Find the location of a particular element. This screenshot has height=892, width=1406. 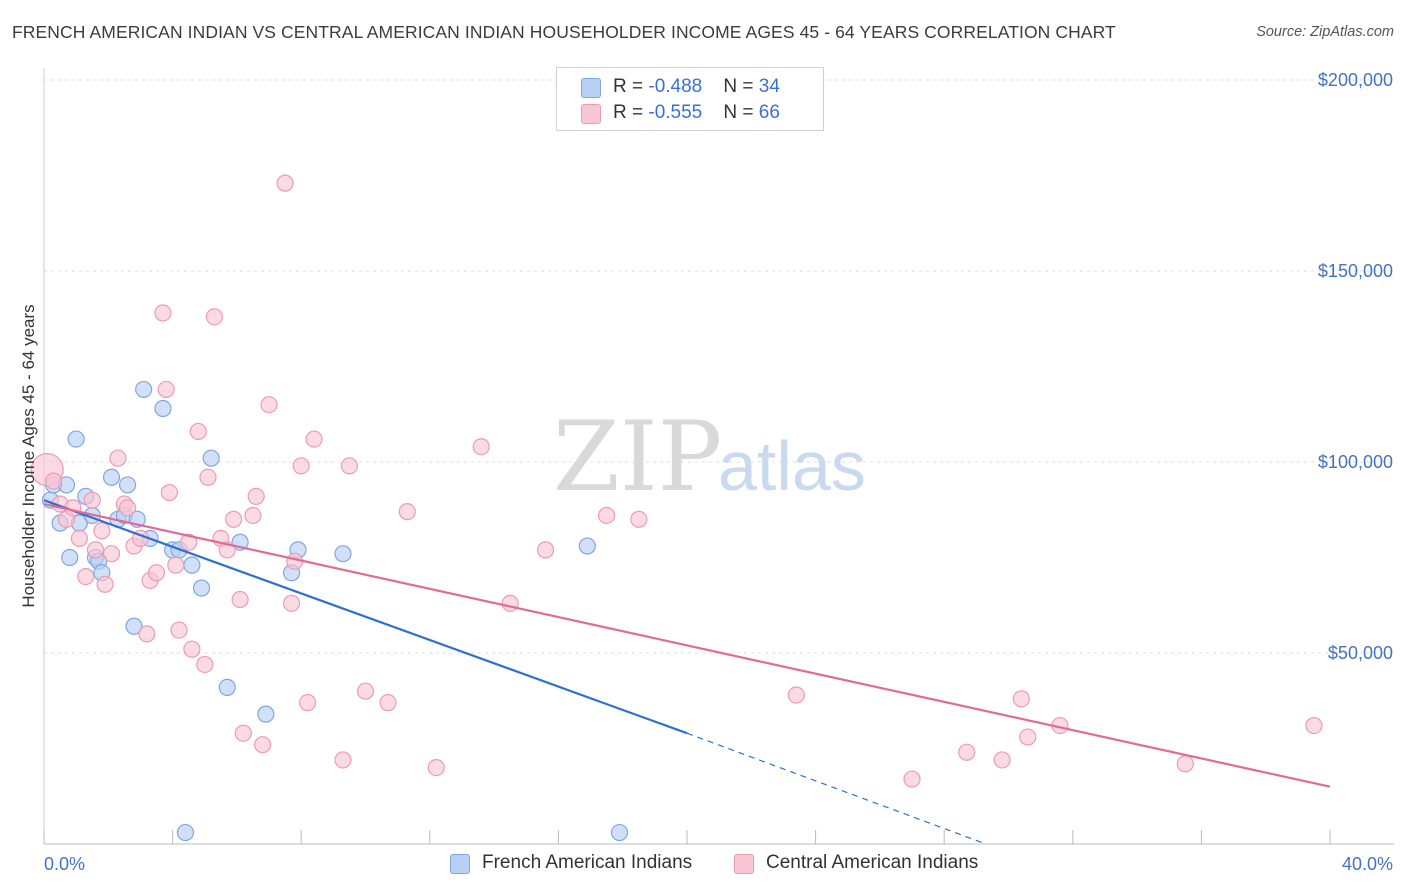

legend: R = -0.488 N = 34 R = -0.555 N = 66 is located at coordinates (690, 99).